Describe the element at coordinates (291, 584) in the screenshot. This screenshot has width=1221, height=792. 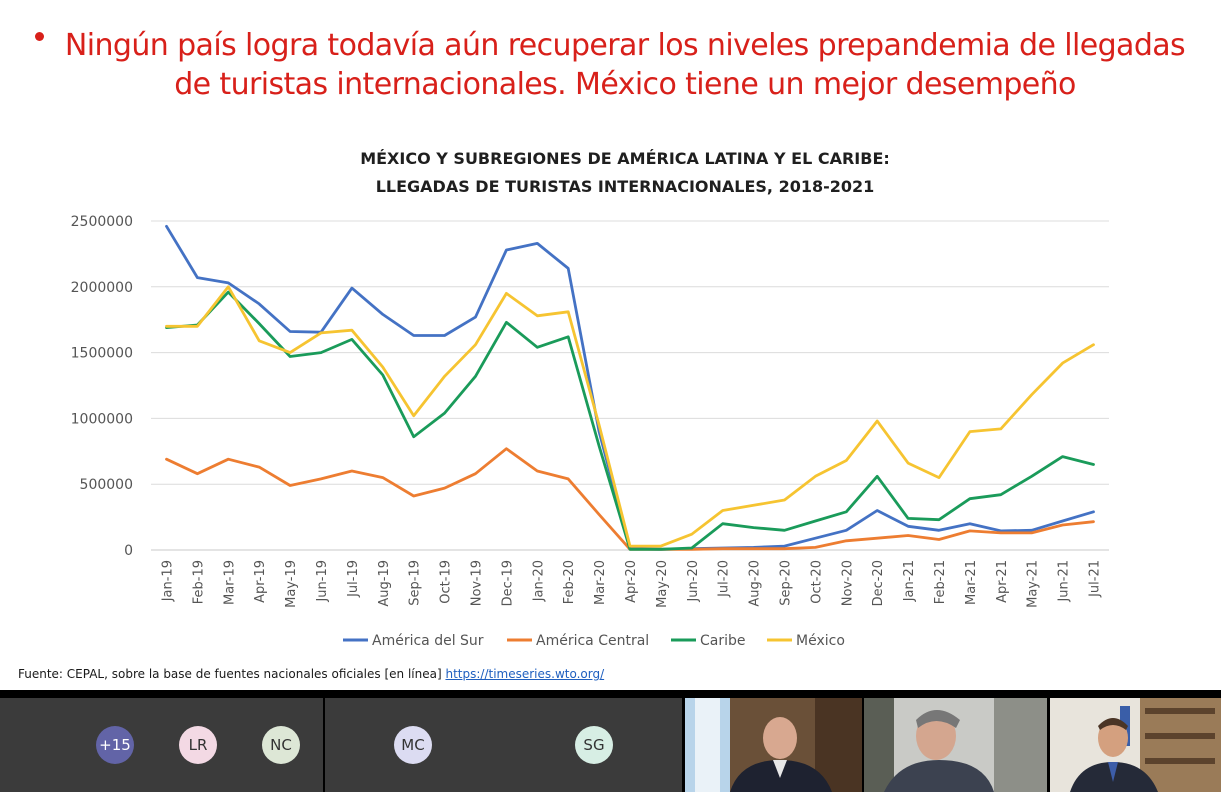
I see `x-tick-label: May-19` at that location.